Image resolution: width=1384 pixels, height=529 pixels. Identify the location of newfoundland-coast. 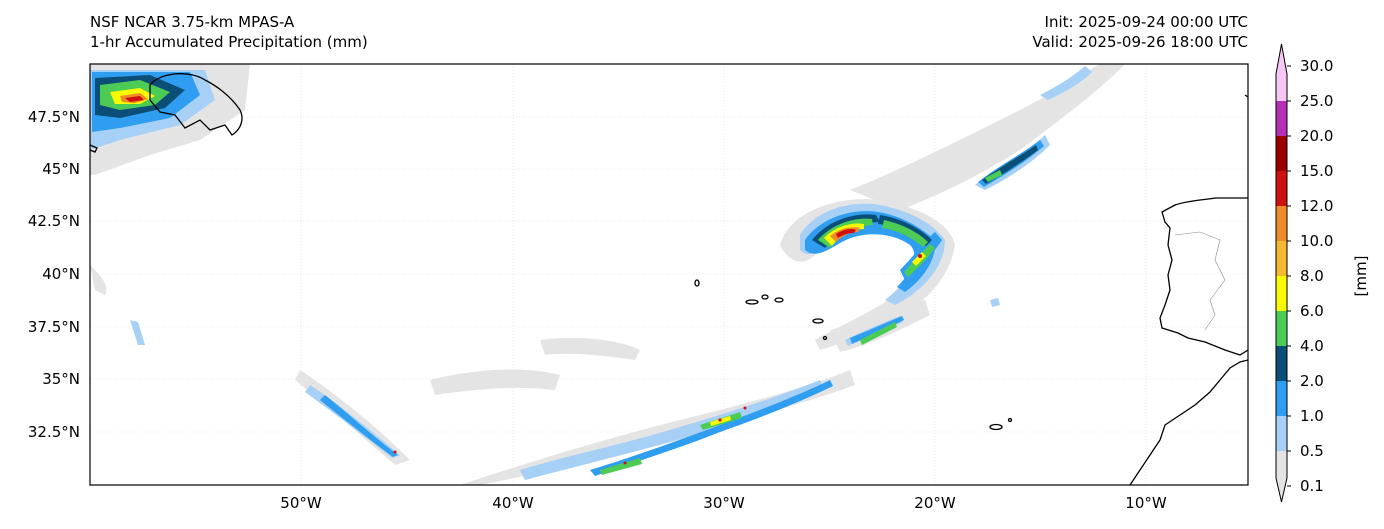
(196, 104).